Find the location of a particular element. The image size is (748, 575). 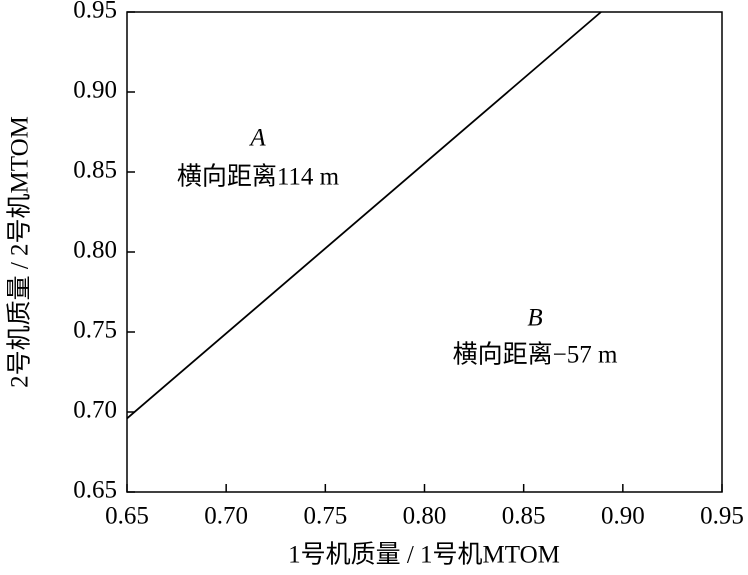

y-tick-label: 0.70 is located at coordinates (95, 410).